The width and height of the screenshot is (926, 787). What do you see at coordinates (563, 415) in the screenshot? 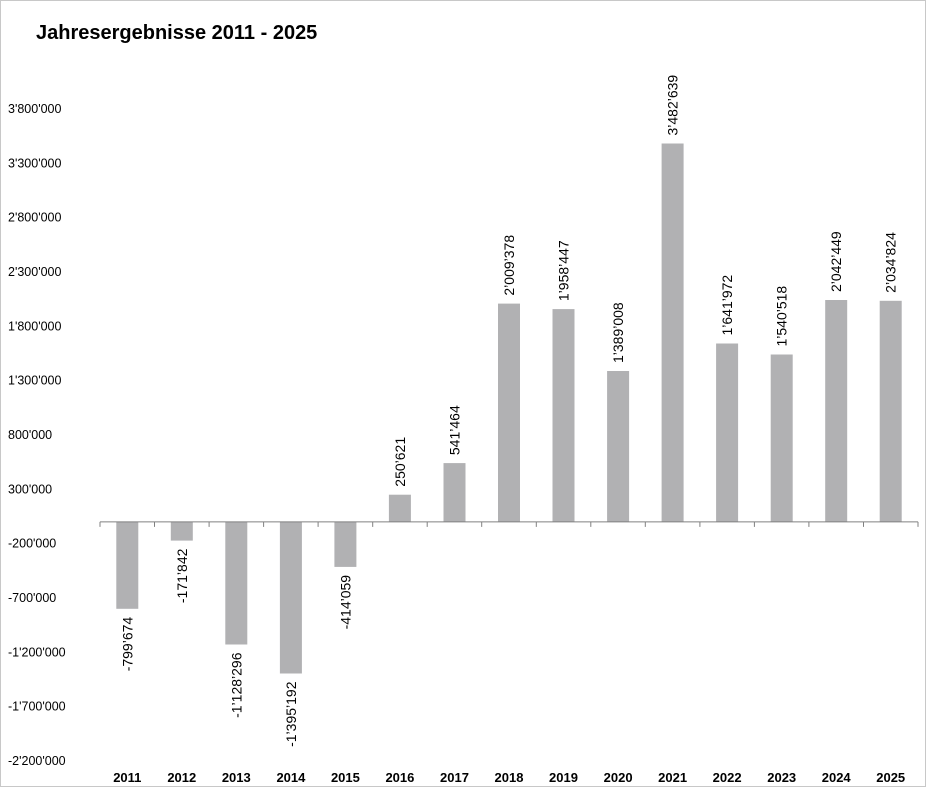
I see `bar-2019` at bounding box center [563, 415].